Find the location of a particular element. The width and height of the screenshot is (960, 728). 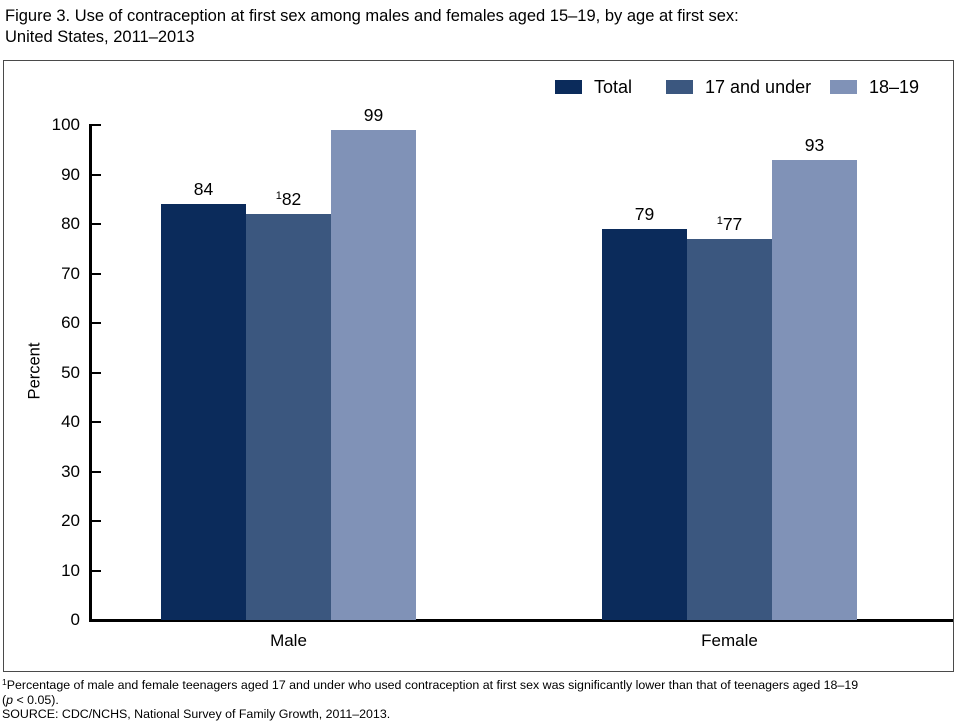

x-axis-line is located at coordinates (521, 620).